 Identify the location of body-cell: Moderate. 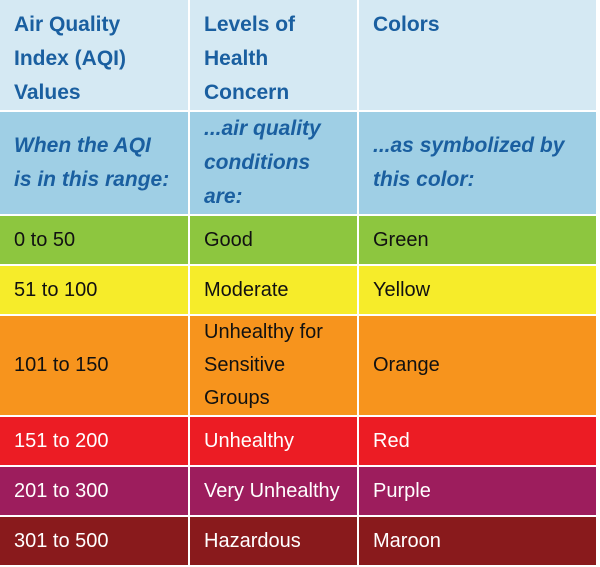
(273, 290).